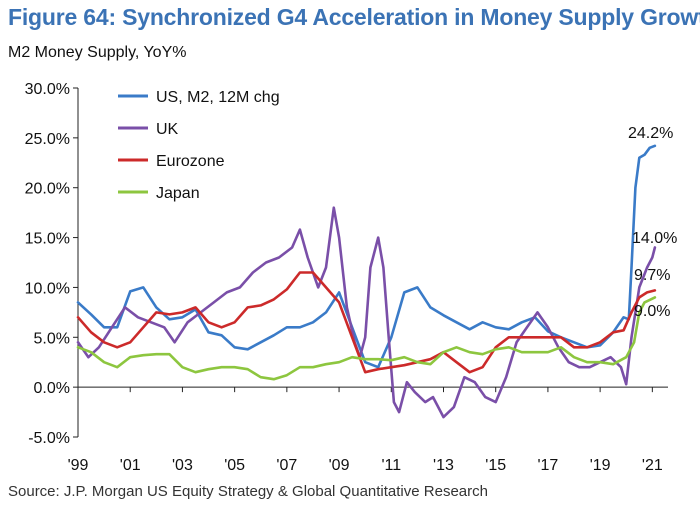 This screenshot has height=511, width=700. Describe the element at coordinates (178, 193) in the screenshot. I see `legend-label: Japan` at that location.